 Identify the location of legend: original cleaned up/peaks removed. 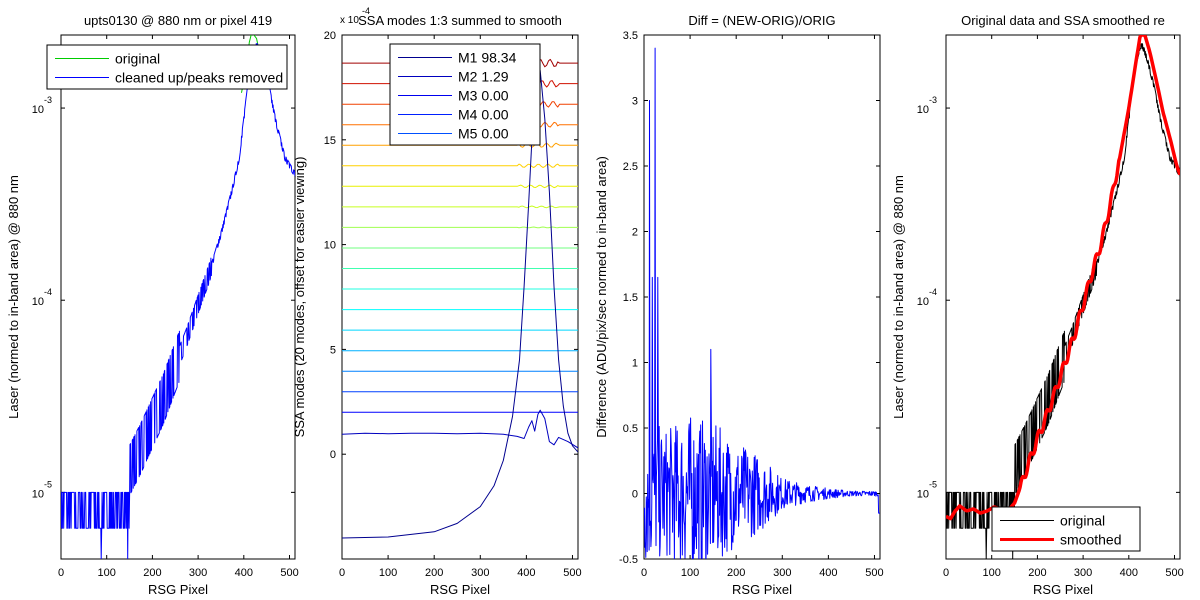
(167, 67).